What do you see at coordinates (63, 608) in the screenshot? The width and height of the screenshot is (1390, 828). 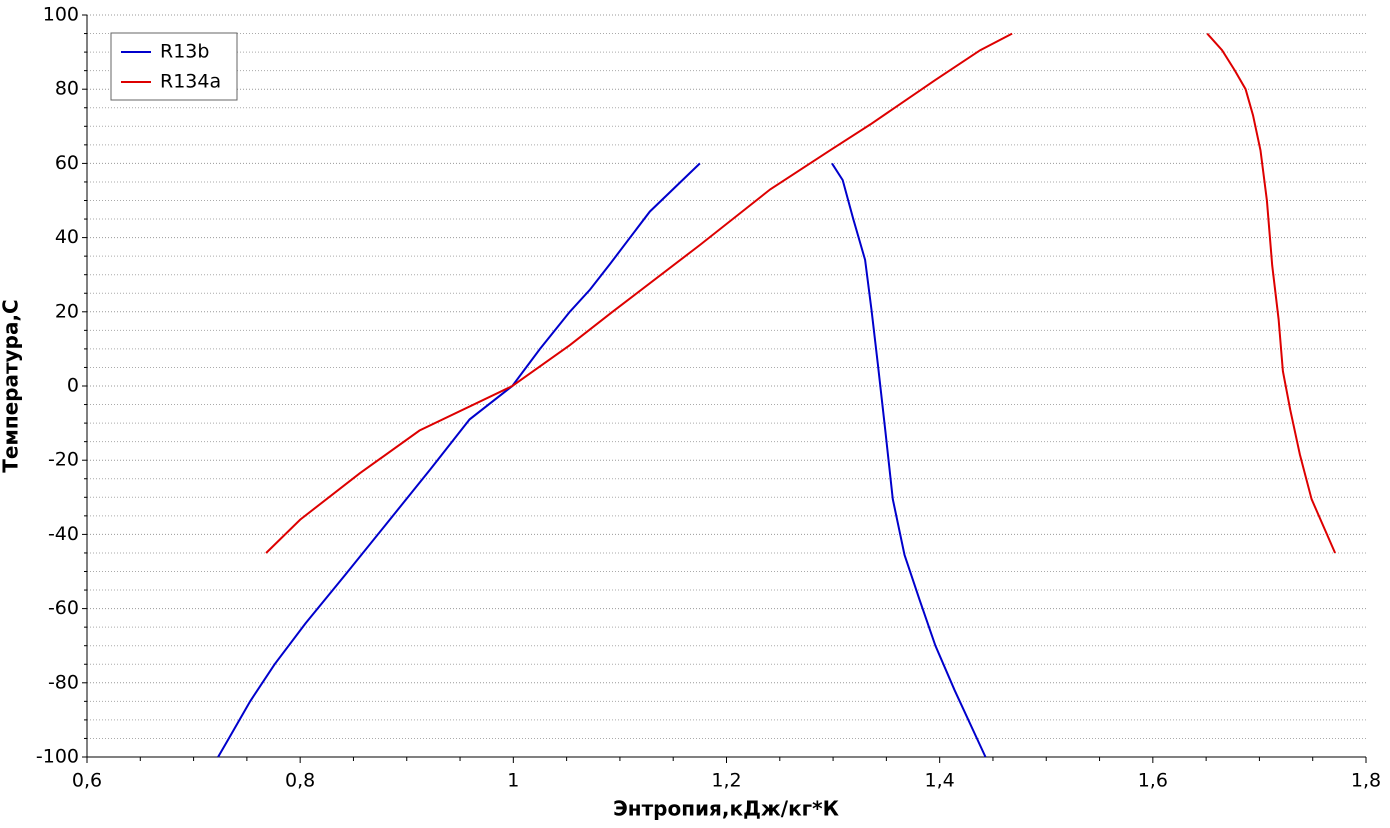 I see `y-tick-label: -60` at bounding box center [63, 608].